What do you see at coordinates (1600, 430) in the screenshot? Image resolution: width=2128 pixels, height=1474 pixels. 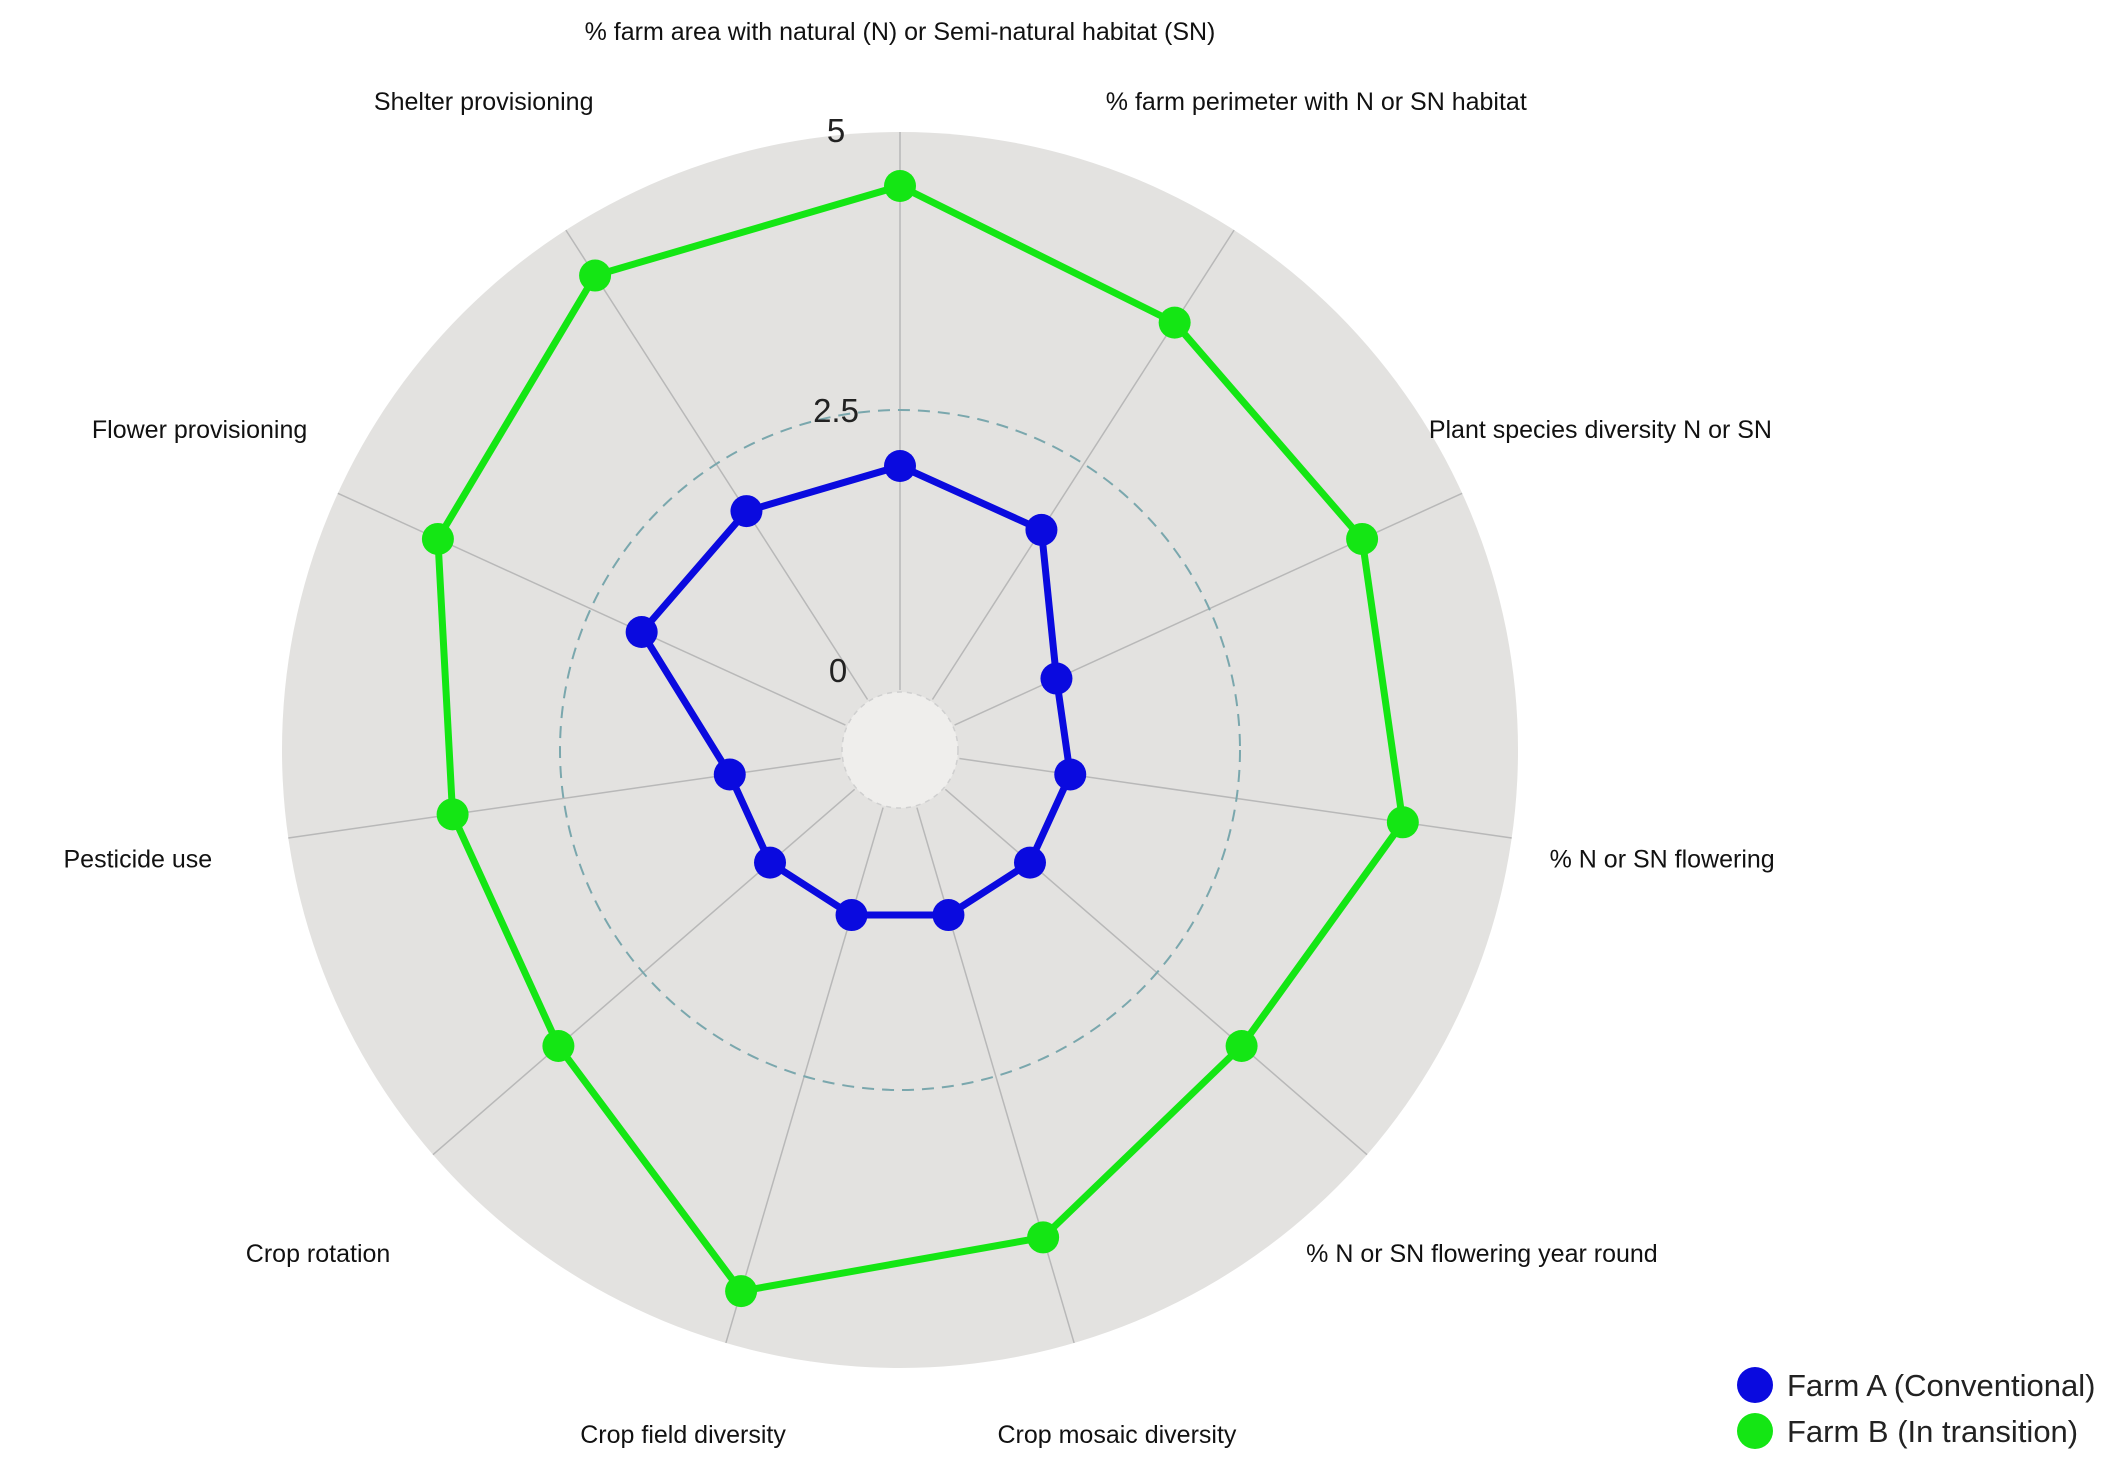 I see `axis-label: Plant species diversity N or SN` at bounding box center [1600, 430].